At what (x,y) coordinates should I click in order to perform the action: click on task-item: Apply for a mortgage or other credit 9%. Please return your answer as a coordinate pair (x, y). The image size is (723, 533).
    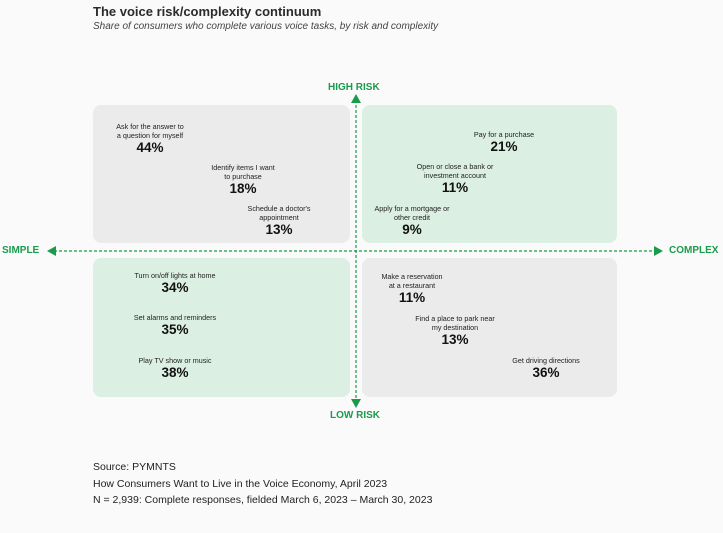
    Looking at the image, I should click on (412, 221).